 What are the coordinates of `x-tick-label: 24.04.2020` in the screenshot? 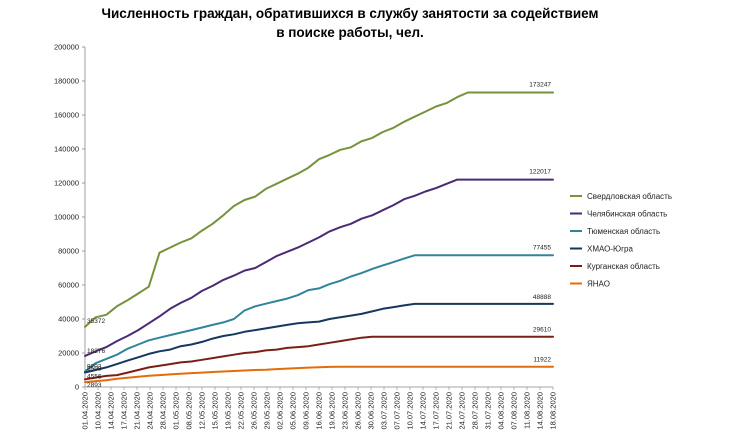 It's located at (150, 411).